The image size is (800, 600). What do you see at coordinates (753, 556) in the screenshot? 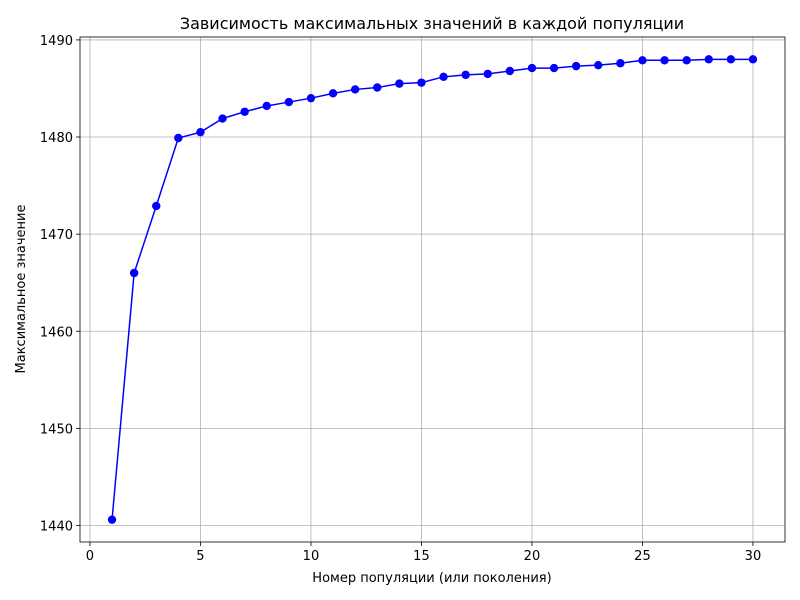
I see `x-tick-label: 30` at bounding box center [753, 556].